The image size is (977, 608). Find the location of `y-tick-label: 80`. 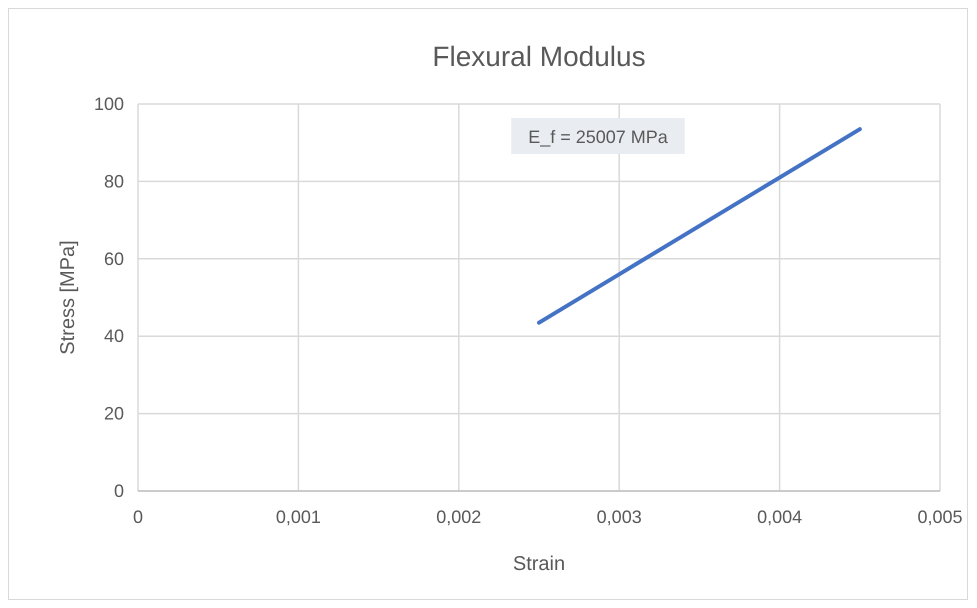

y-tick-label: 80 is located at coordinates (114, 181).